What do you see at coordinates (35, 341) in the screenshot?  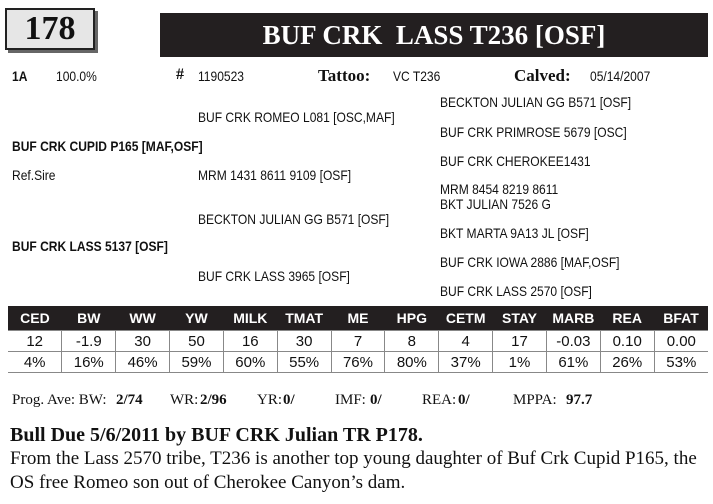 I see `epd-value: 12` at bounding box center [35, 341].